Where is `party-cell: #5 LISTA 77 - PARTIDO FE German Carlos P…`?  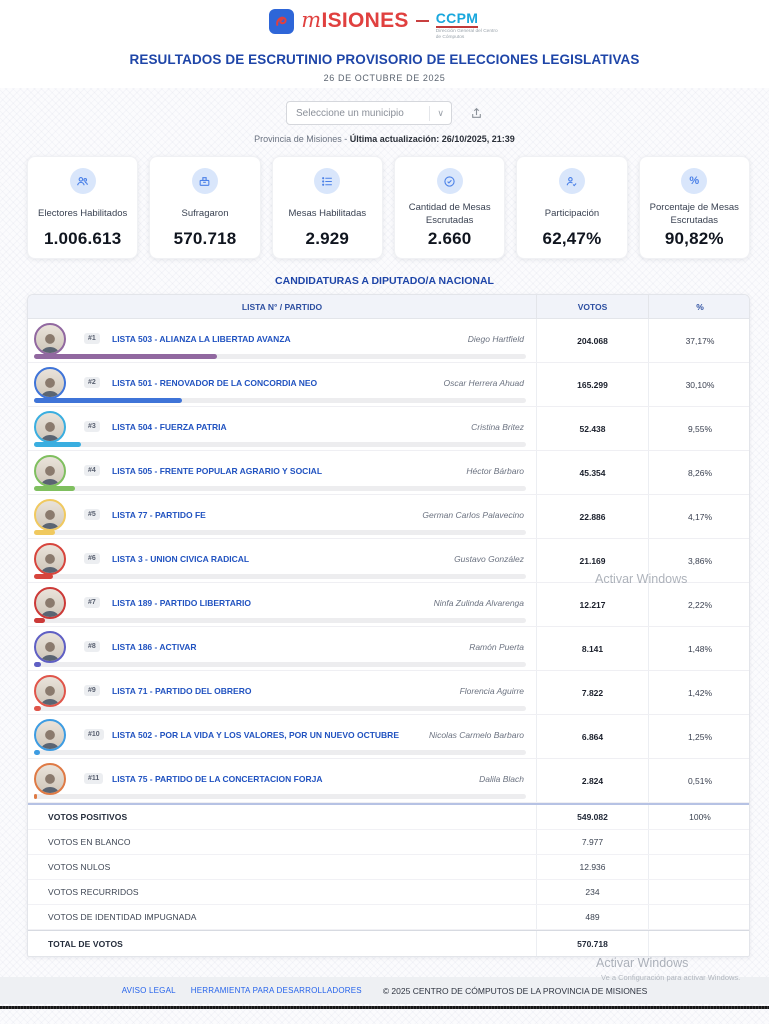 party-cell: #5 LISTA 77 - PARTIDO FE German Carlos P… is located at coordinates (282, 516).